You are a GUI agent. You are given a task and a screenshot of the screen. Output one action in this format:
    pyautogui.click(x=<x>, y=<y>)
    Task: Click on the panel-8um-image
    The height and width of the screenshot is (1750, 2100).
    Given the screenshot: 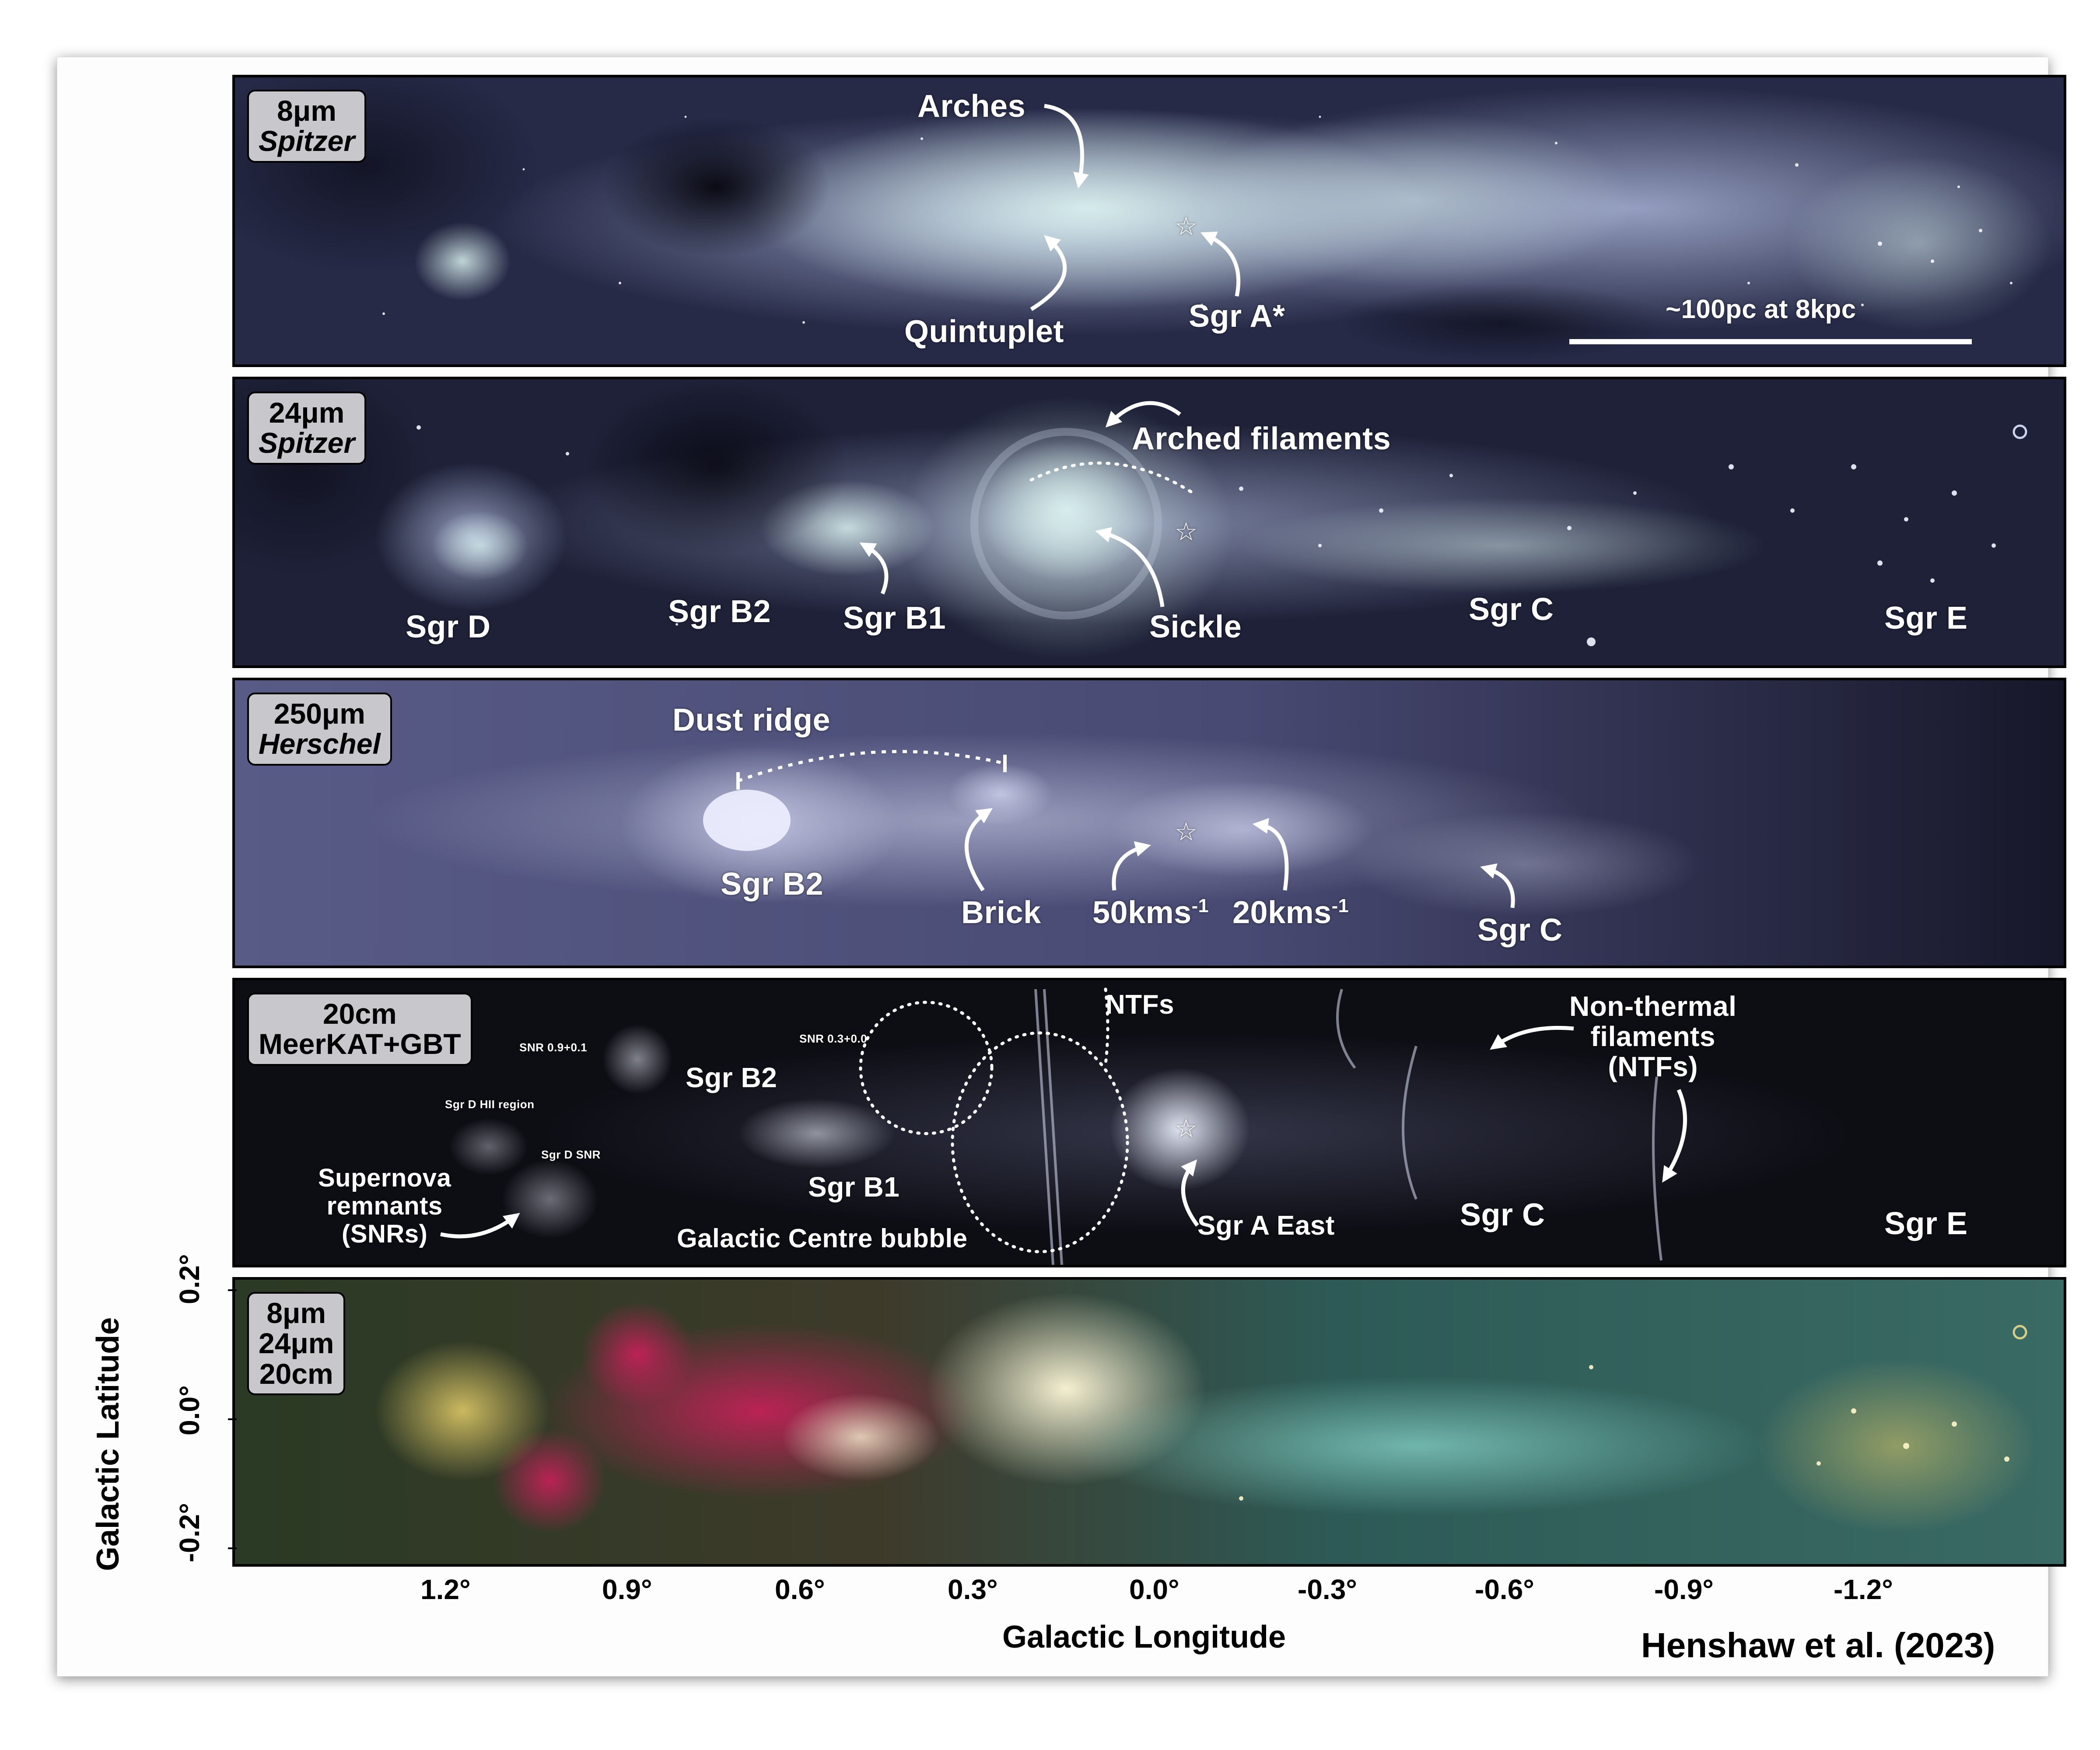 What is the action you would take?
    pyautogui.click(x=1149, y=220)
    